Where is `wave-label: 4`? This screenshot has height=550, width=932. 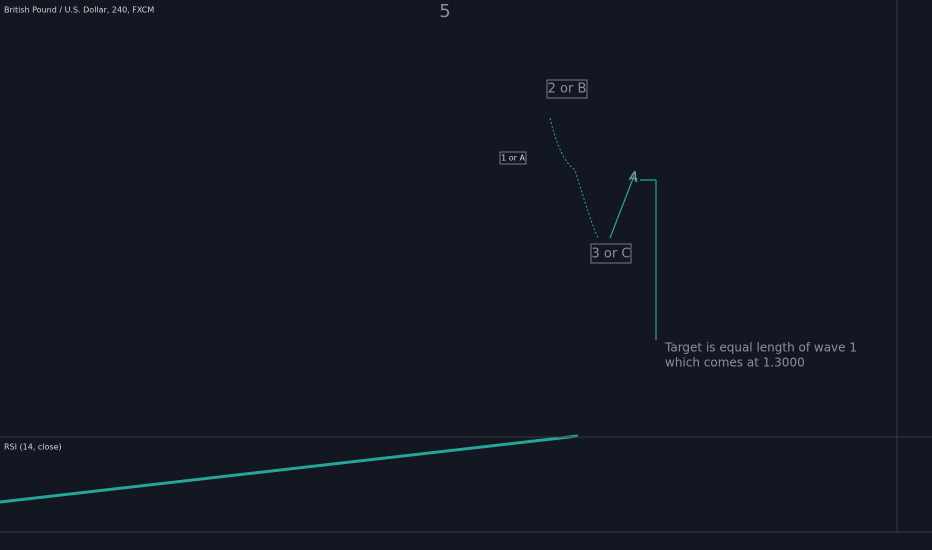 wave-label: 4 is located at coordinates (634, 178).